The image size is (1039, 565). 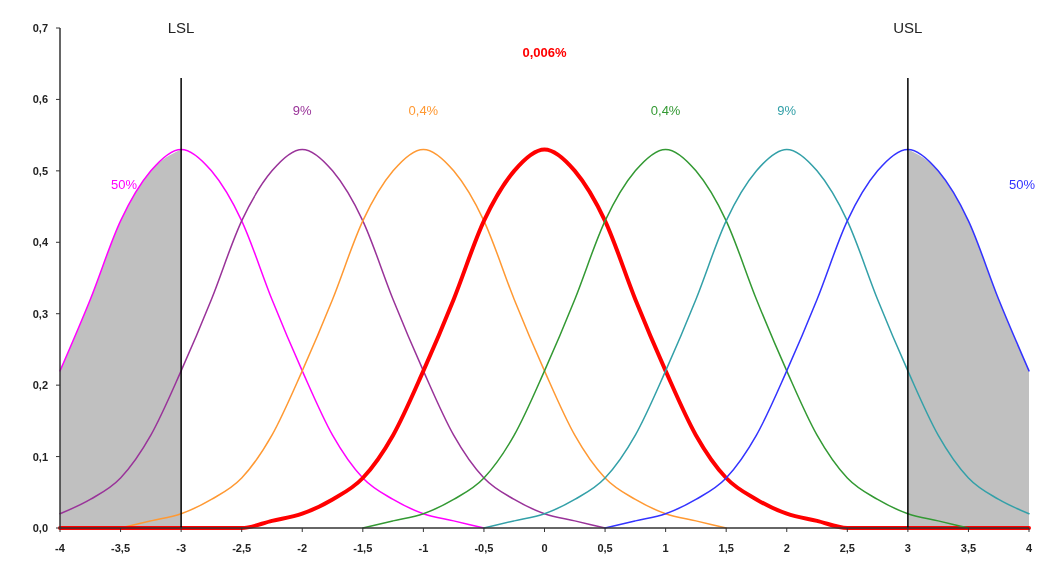 I want to click on x-tick-label: -3,5, so click(x=121, y=548).